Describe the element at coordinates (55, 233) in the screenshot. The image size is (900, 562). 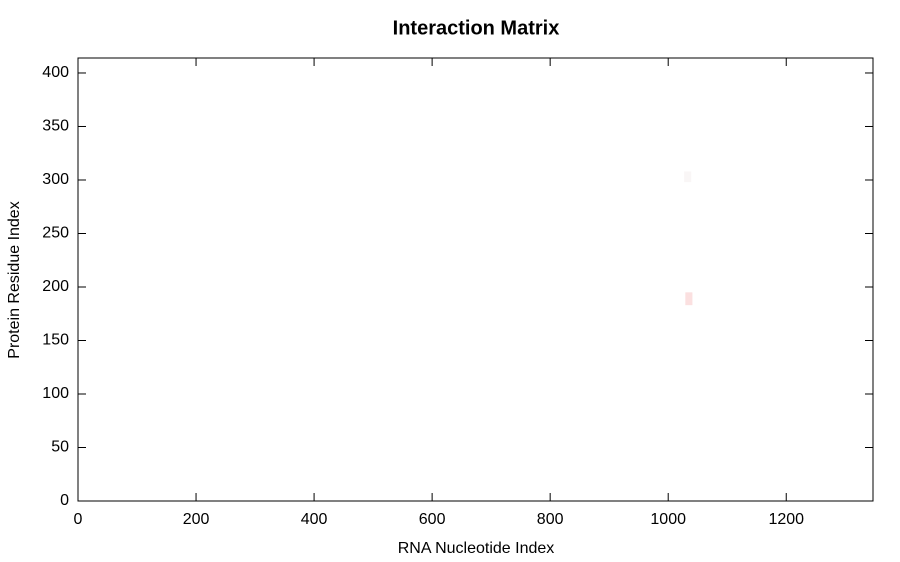
I see `y-tick-label: 250` at that location.